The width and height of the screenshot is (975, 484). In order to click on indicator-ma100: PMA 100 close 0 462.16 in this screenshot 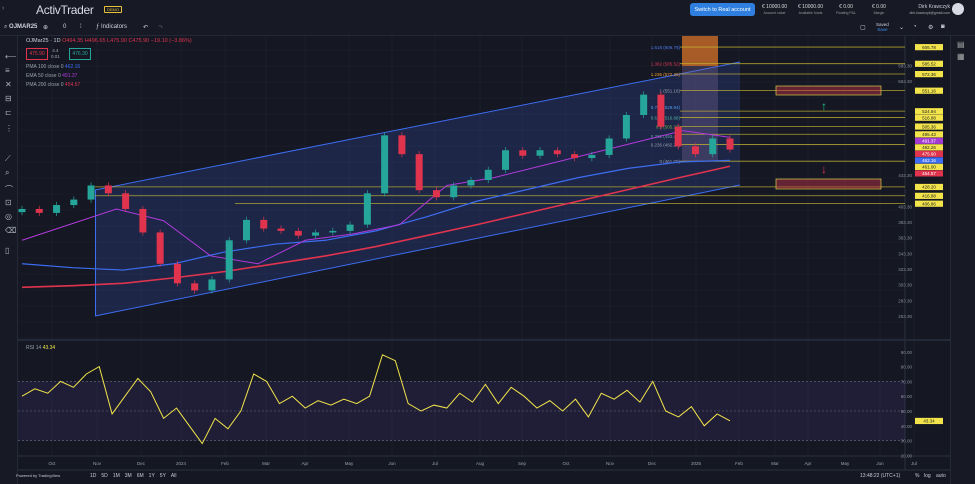, I will do `click(53, 67)`.